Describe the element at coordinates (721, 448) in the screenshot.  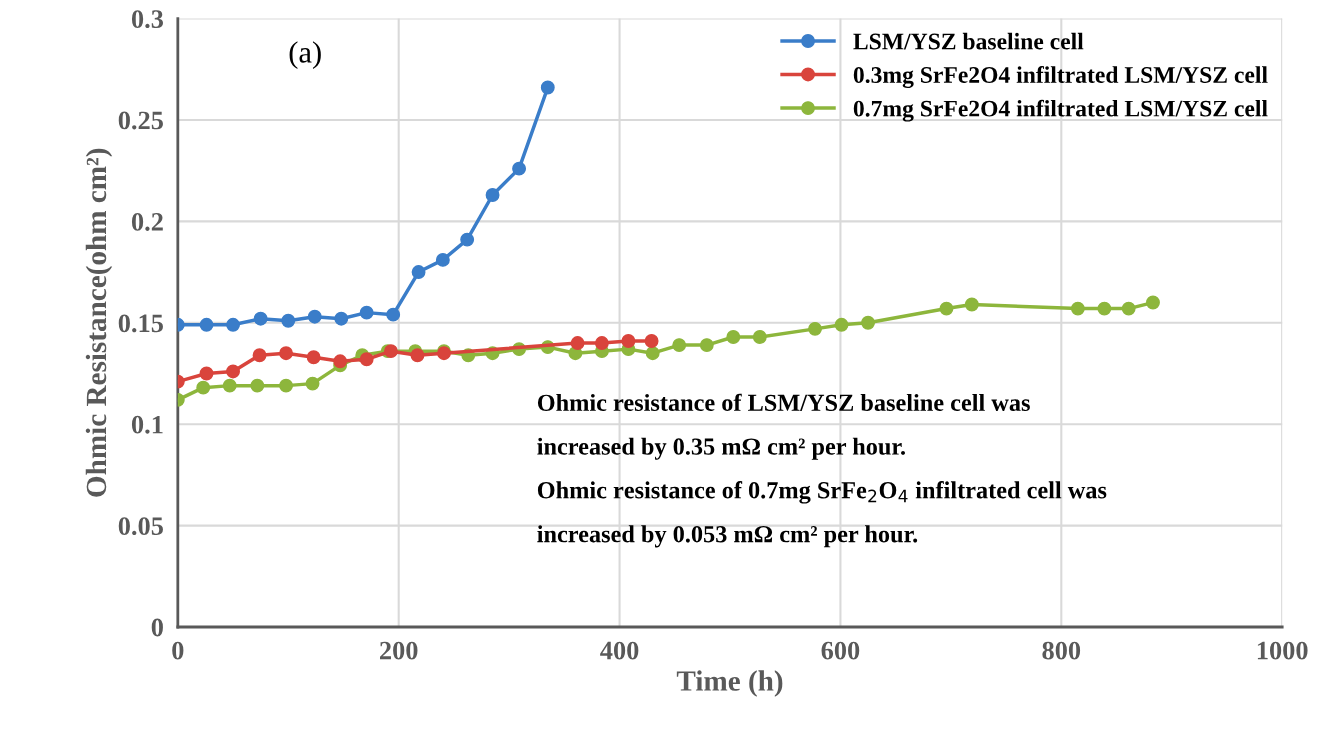
I see `annotation: increased by 0.35 mΩ cm² per hour.` at that location.